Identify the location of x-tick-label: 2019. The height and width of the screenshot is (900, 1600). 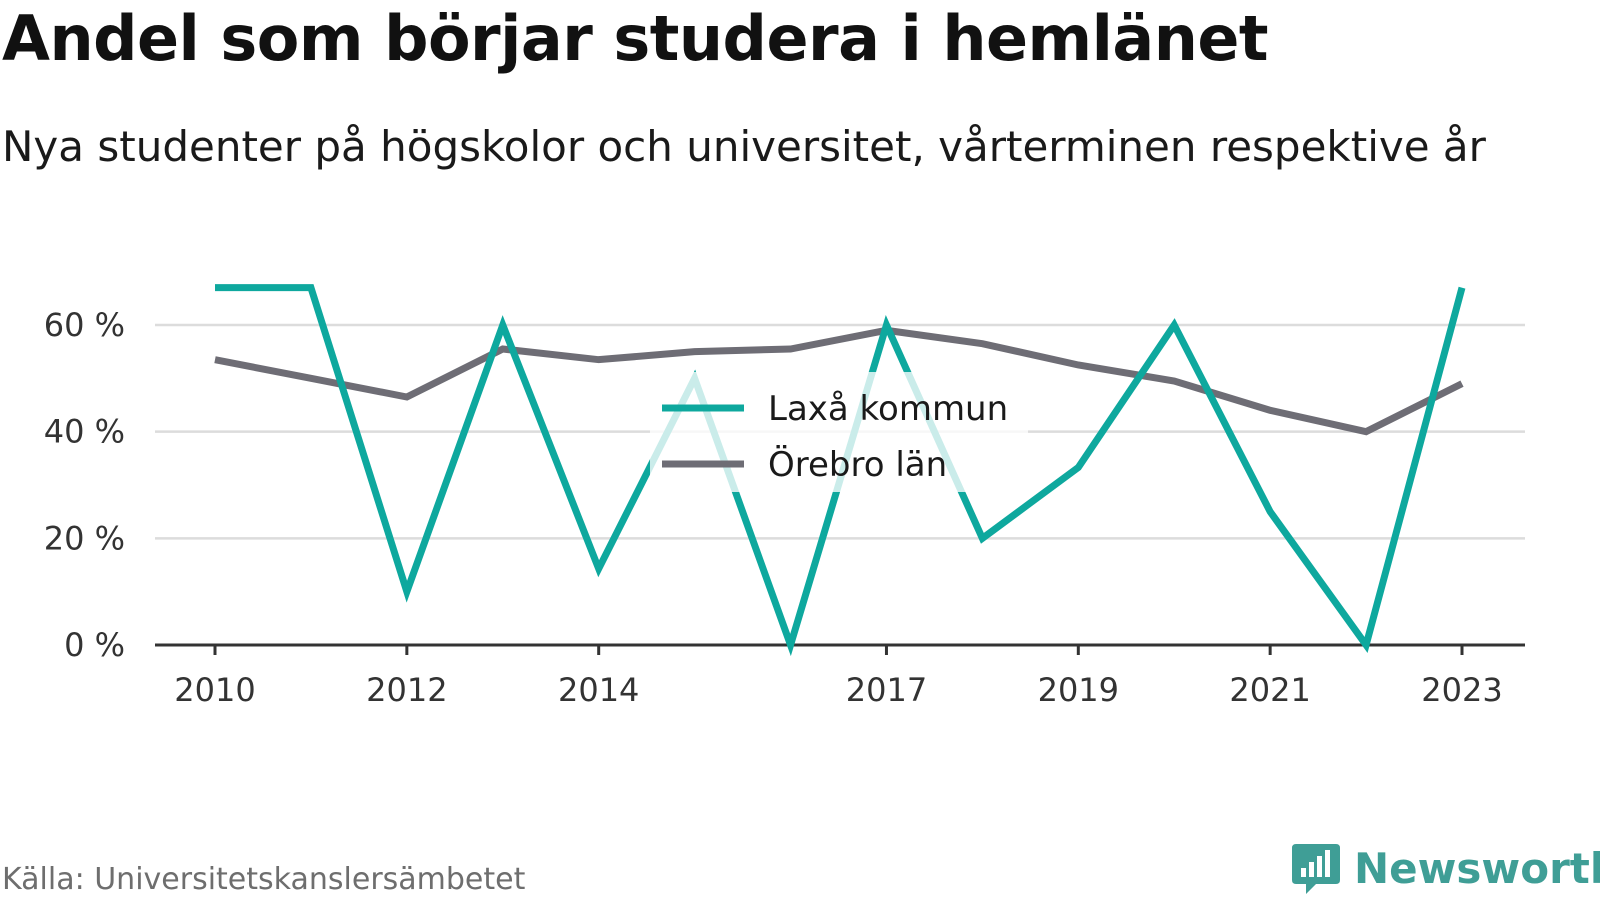
(1078, 690).